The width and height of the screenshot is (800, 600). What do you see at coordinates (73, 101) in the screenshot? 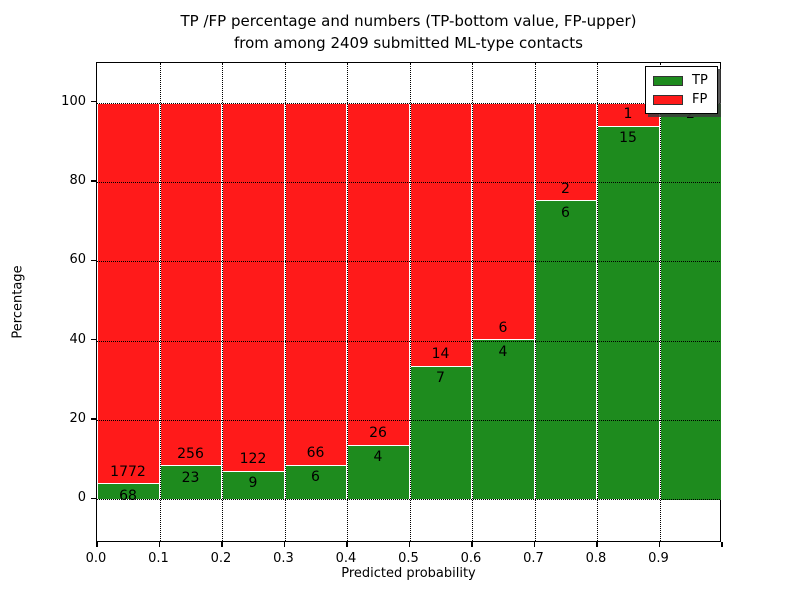
I see `y-tick-label-100: 100` at bounding box center [73, 101].